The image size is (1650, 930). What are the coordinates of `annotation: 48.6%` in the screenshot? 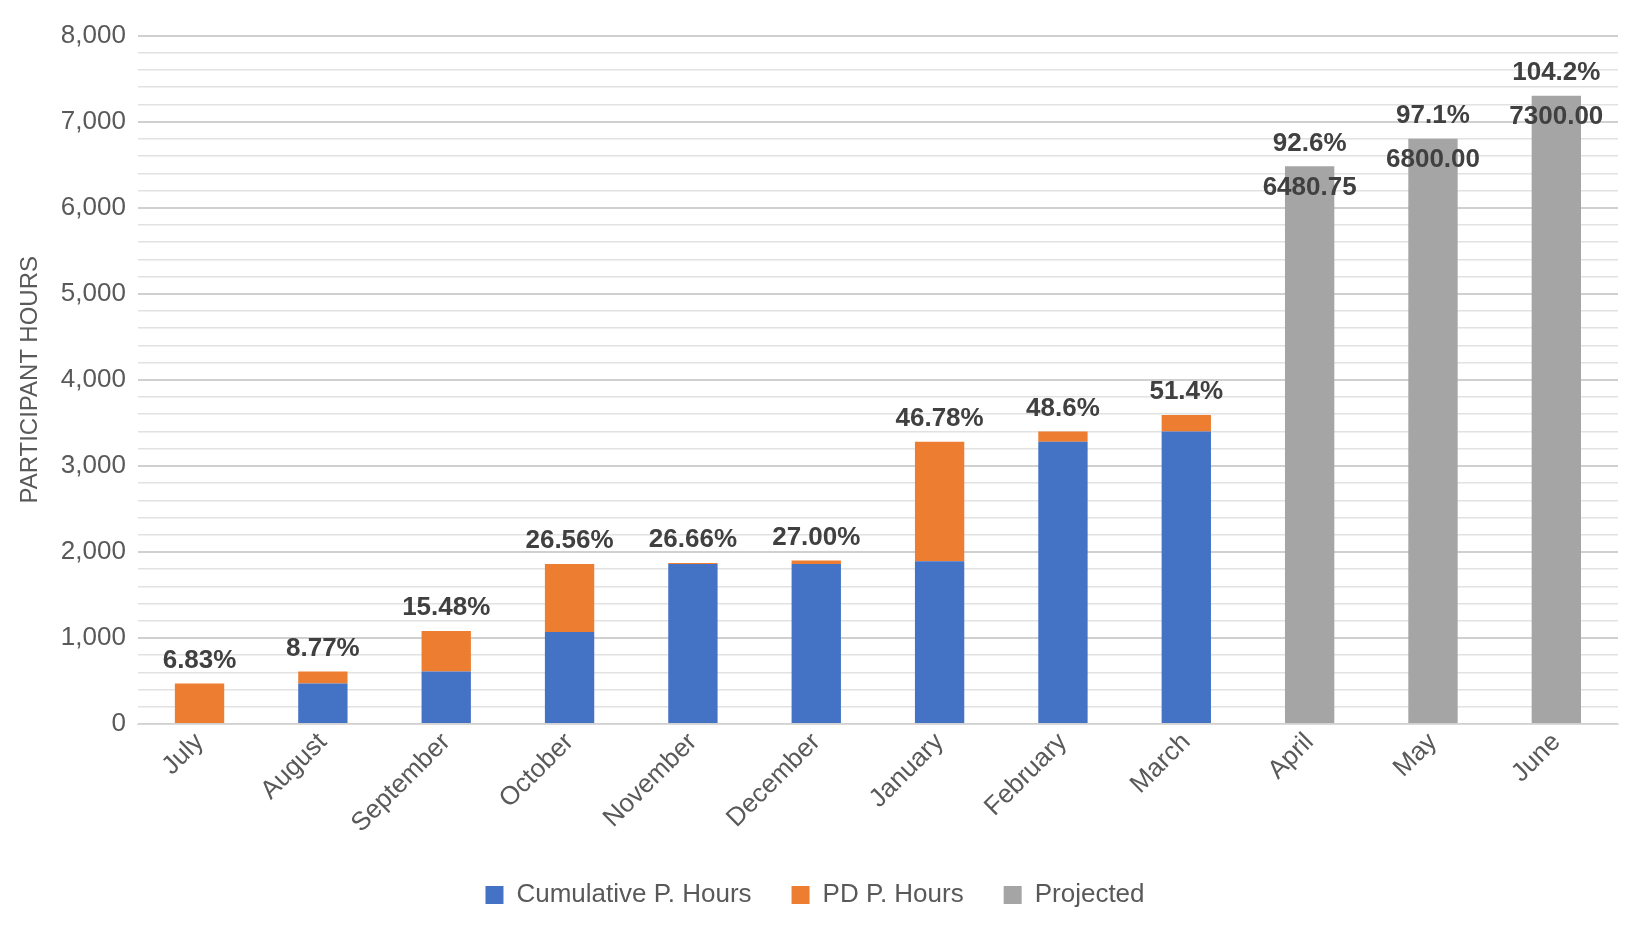 It's located at (1063, 406).